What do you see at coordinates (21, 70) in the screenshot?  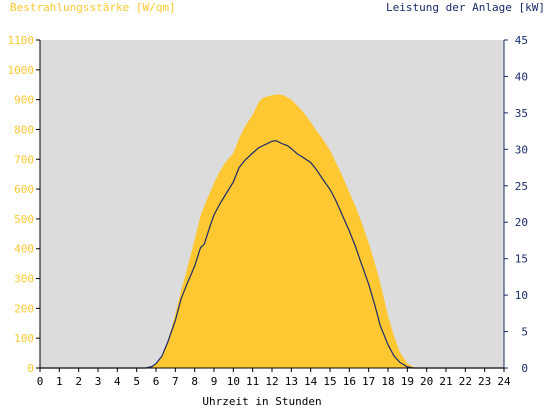 I see `left-tick-label: 1000` at bounding box center [21, 70].